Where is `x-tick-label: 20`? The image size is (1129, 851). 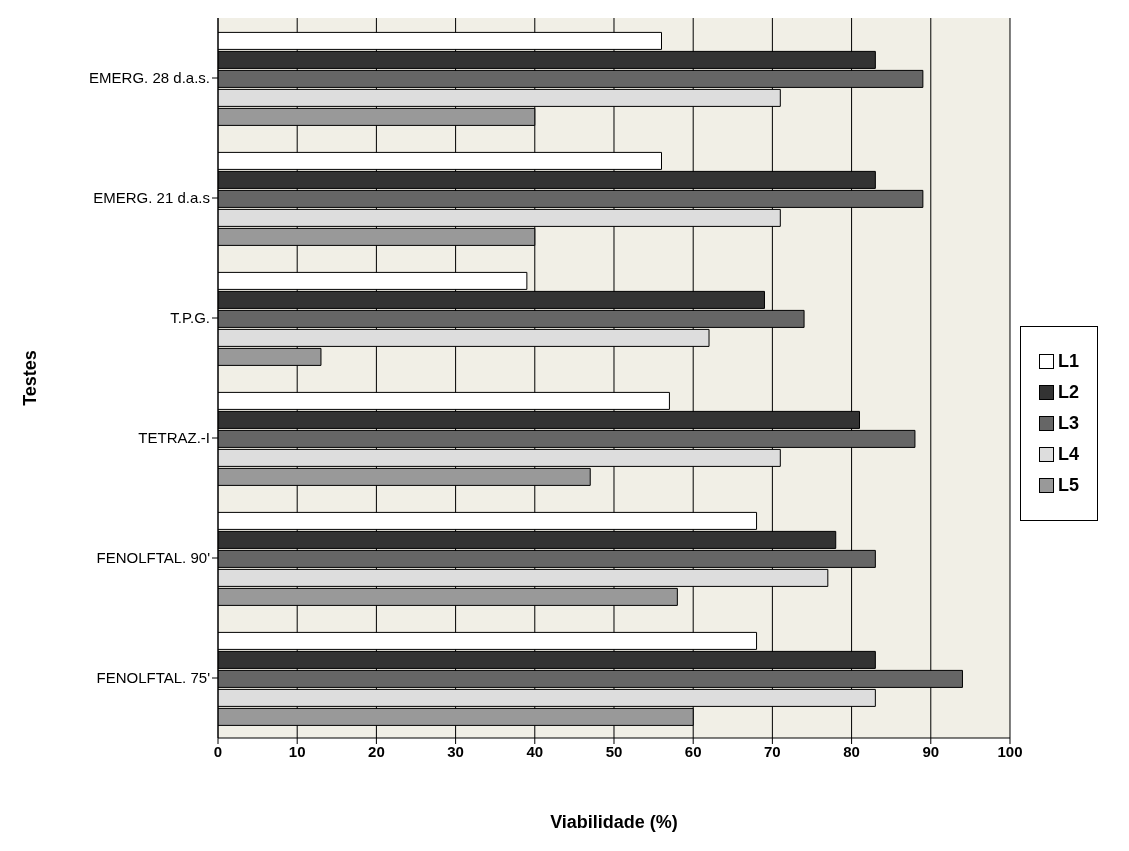 x-tick-label: 20 is located at coordinates (376, 751).